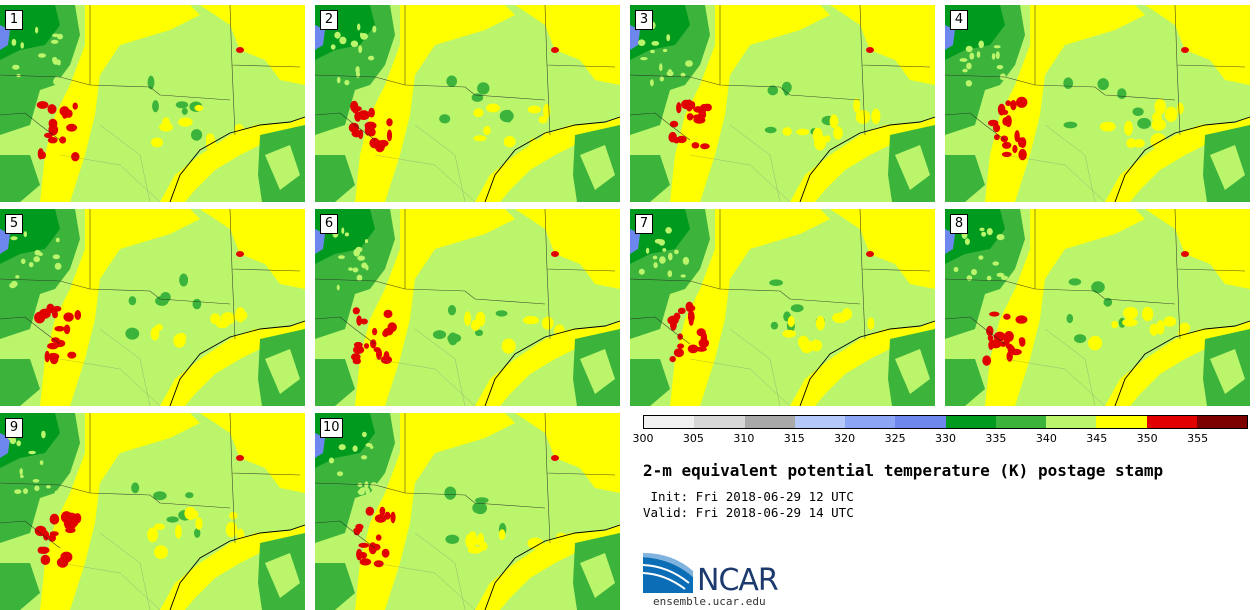  I want to click on member-number-label: 9, so click(14, 428).